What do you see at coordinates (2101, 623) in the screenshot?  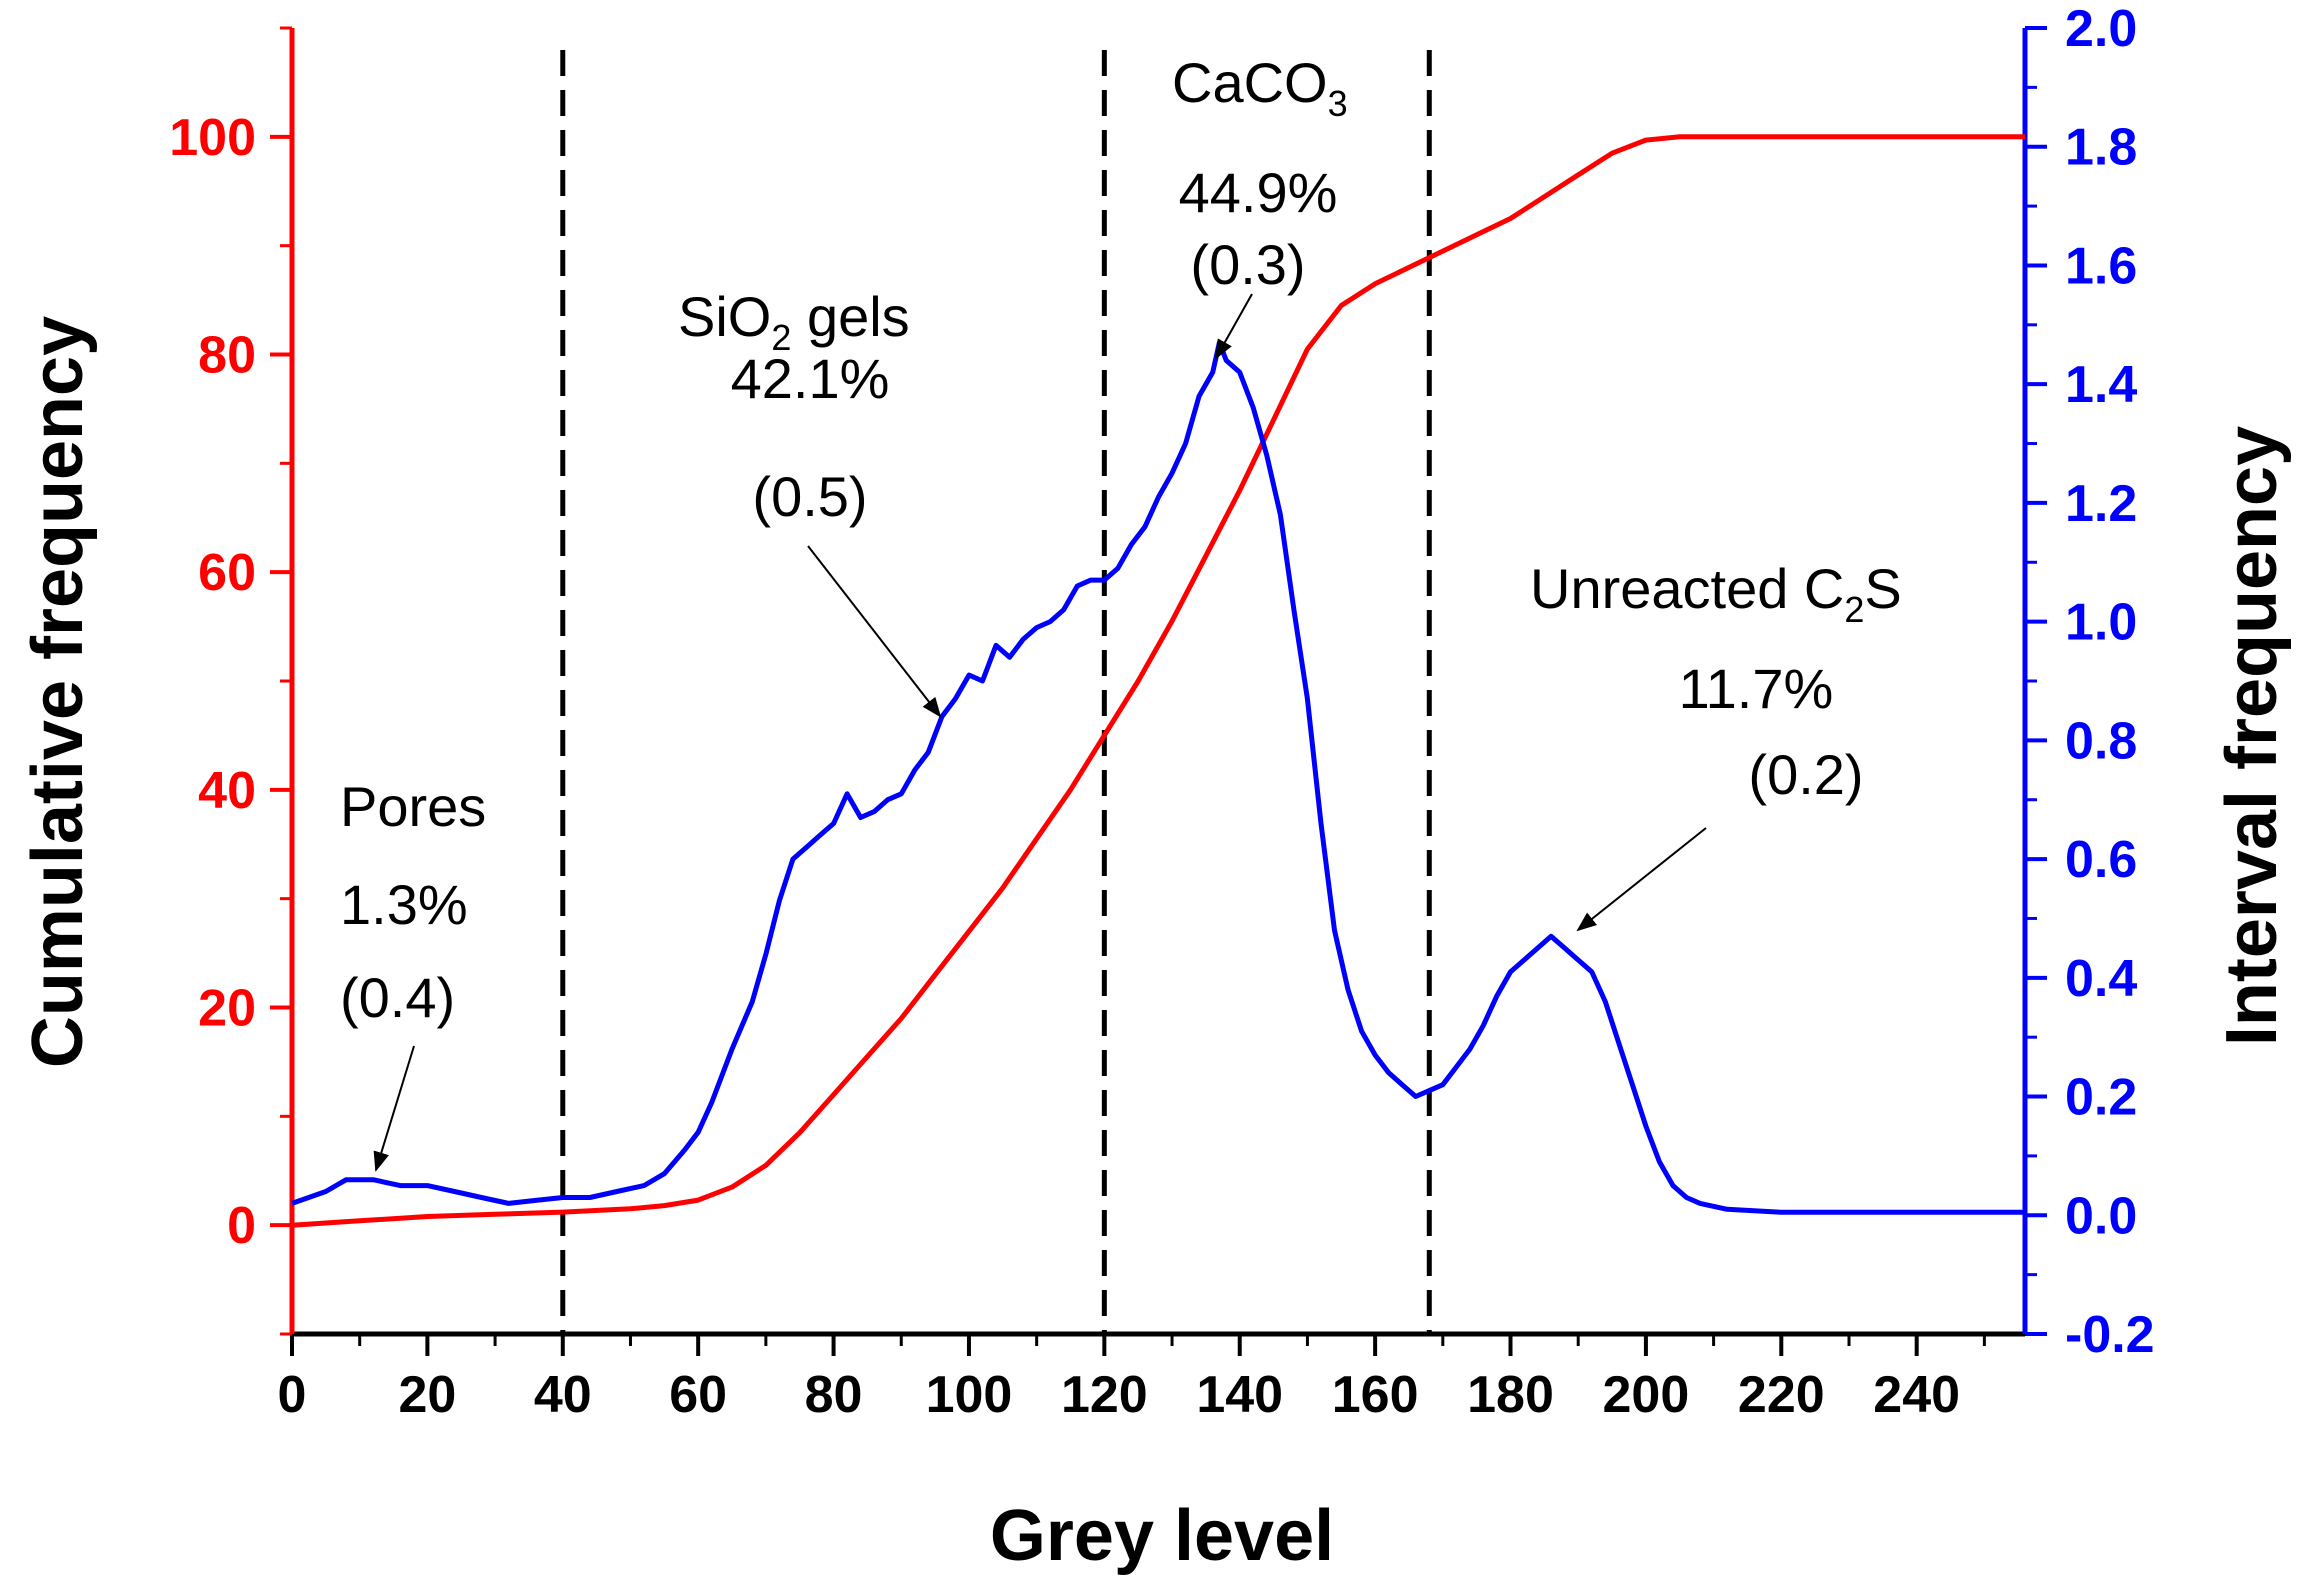 I see `right-tick-label: 1.0` at bounding box center [2101, 623].